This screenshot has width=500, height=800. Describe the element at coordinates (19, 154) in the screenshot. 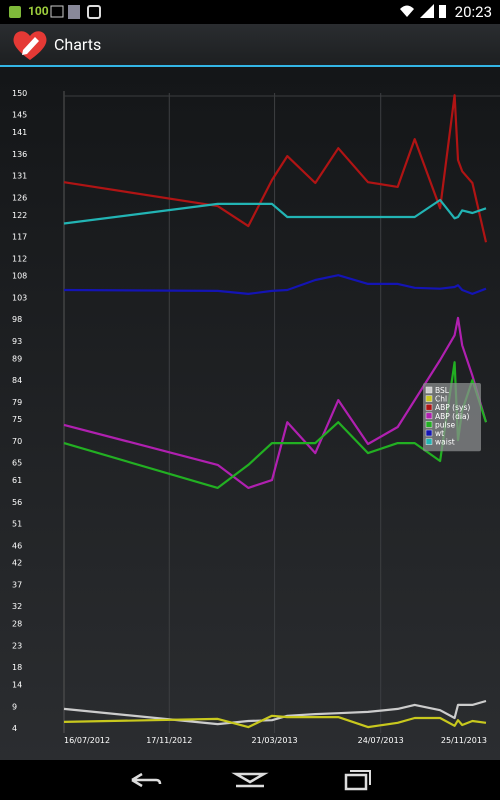

I see `y-tick-label: 136` at that location.